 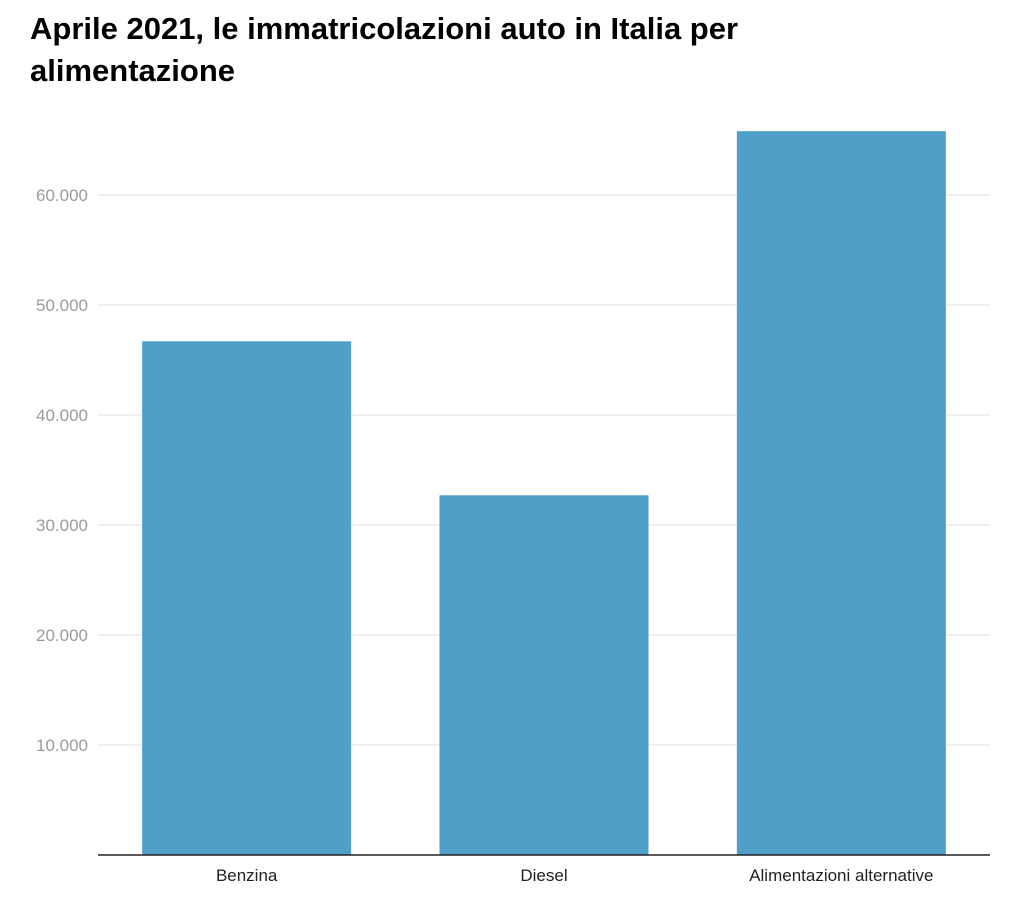 I want to click on bar-diesel, so click(x=544, y=675).